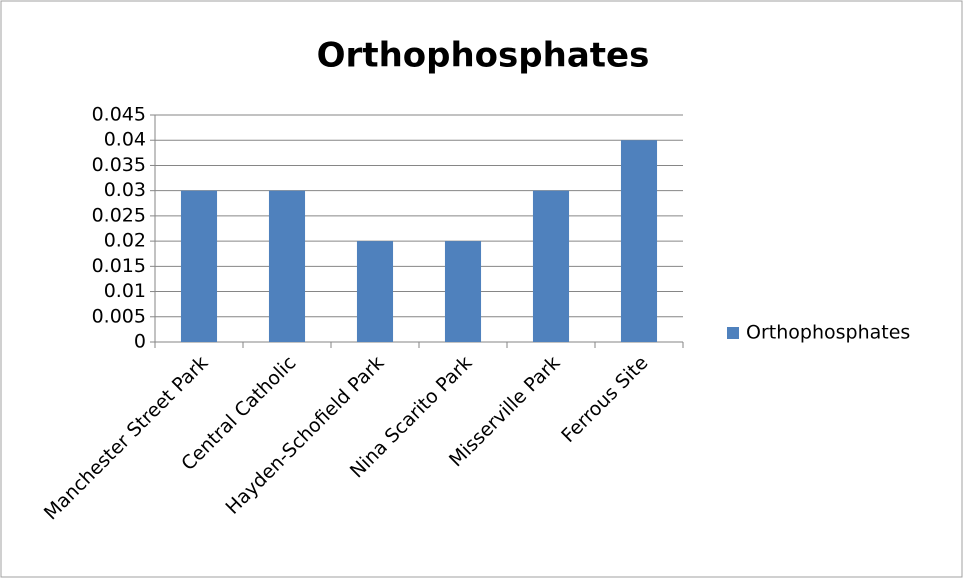 Image resolution: width=964 pixels, height=579 pixels. What do you see at coordinates (125, 241) in the screenshot?
I see `y-tick-label: 0.02` at bounding box center [125, 241].